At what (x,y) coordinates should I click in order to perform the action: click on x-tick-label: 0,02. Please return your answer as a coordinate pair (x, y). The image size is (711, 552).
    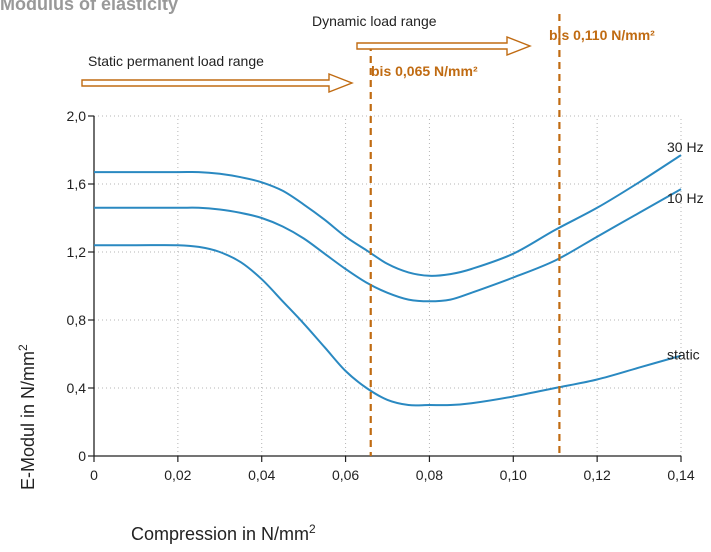
    Looking at the image, I should click on (177, 475).